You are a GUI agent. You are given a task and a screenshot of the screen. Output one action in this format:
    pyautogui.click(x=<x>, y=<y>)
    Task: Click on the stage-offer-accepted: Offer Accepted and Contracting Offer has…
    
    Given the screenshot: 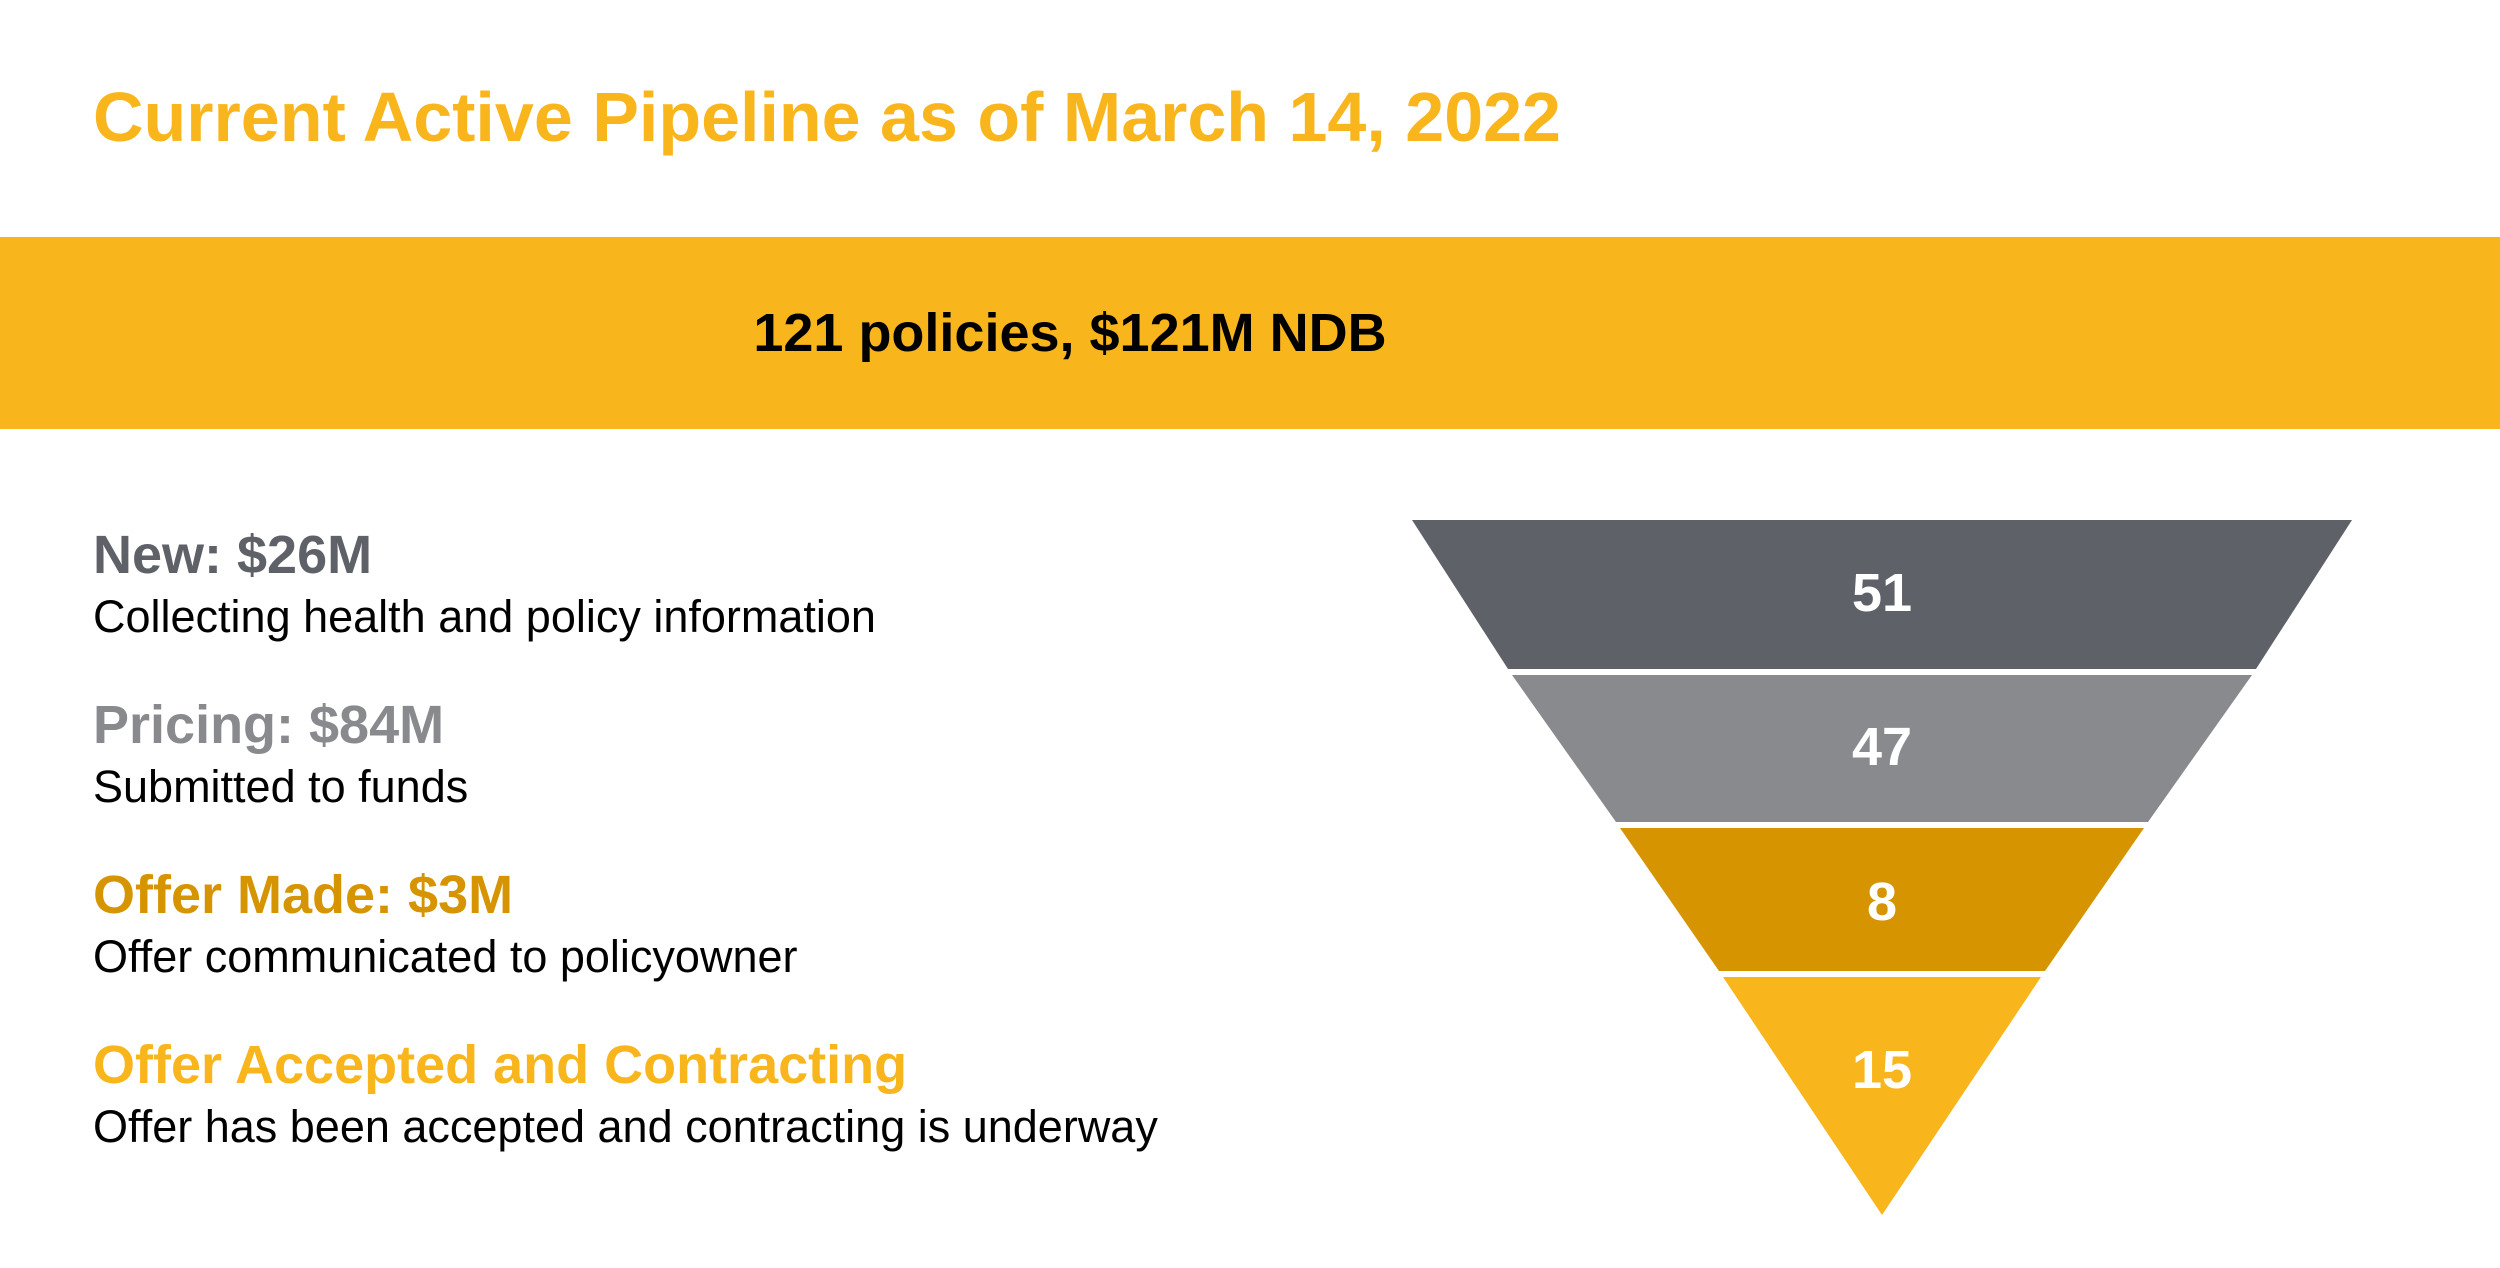 What is the action you would take?
    pyautogui.click(x=625, y=1093)
    